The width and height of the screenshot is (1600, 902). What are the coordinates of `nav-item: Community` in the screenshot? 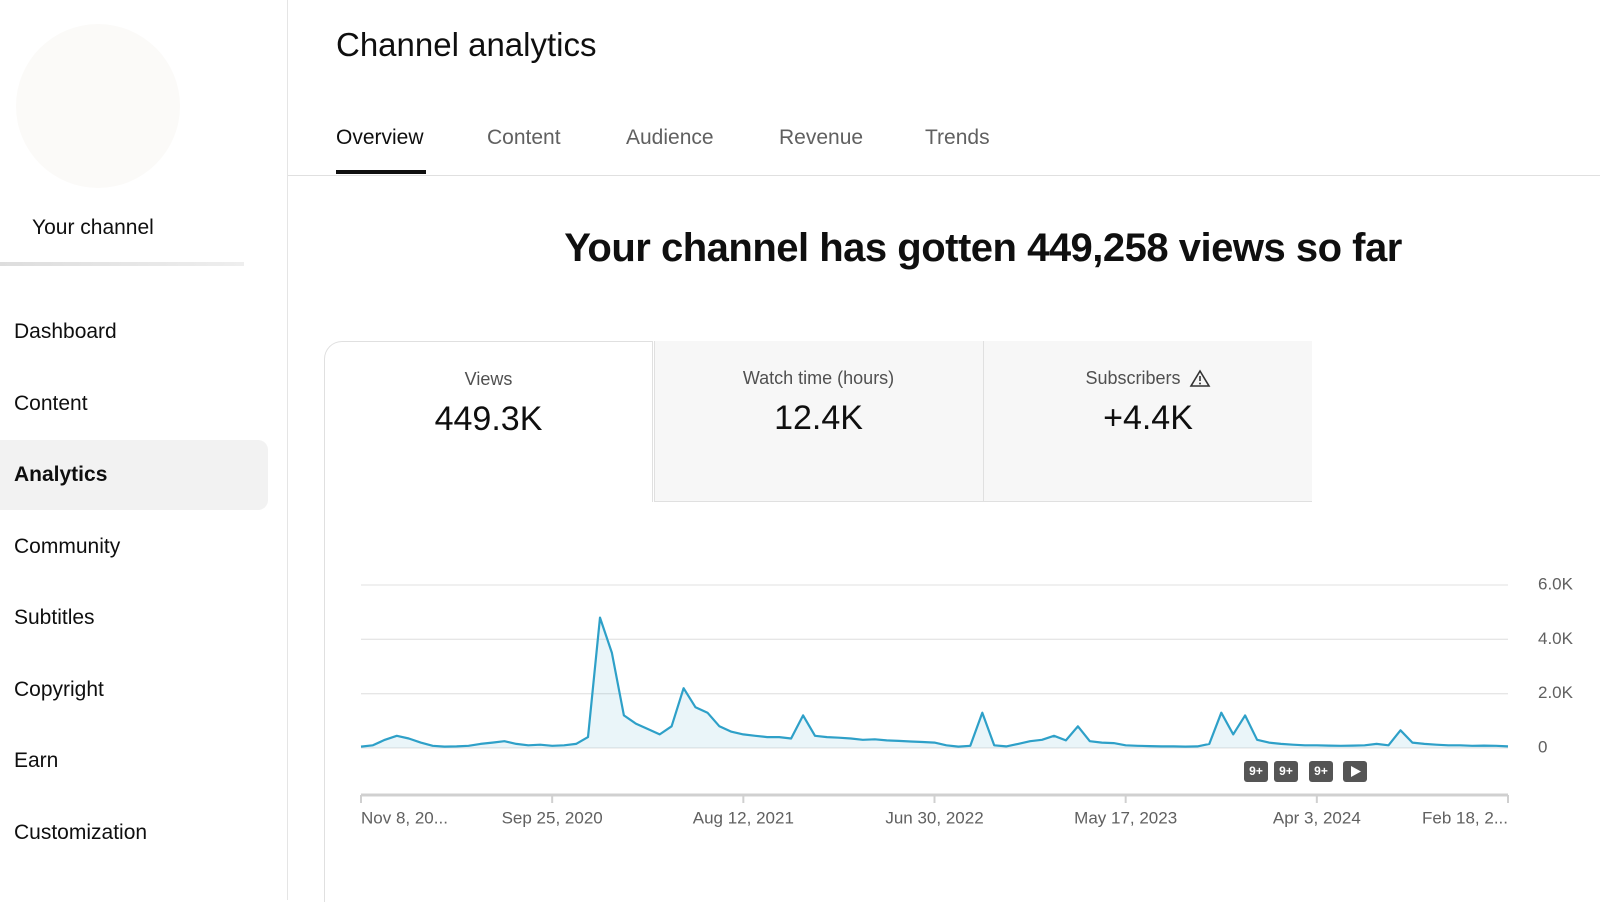 It's located at (67, 546).